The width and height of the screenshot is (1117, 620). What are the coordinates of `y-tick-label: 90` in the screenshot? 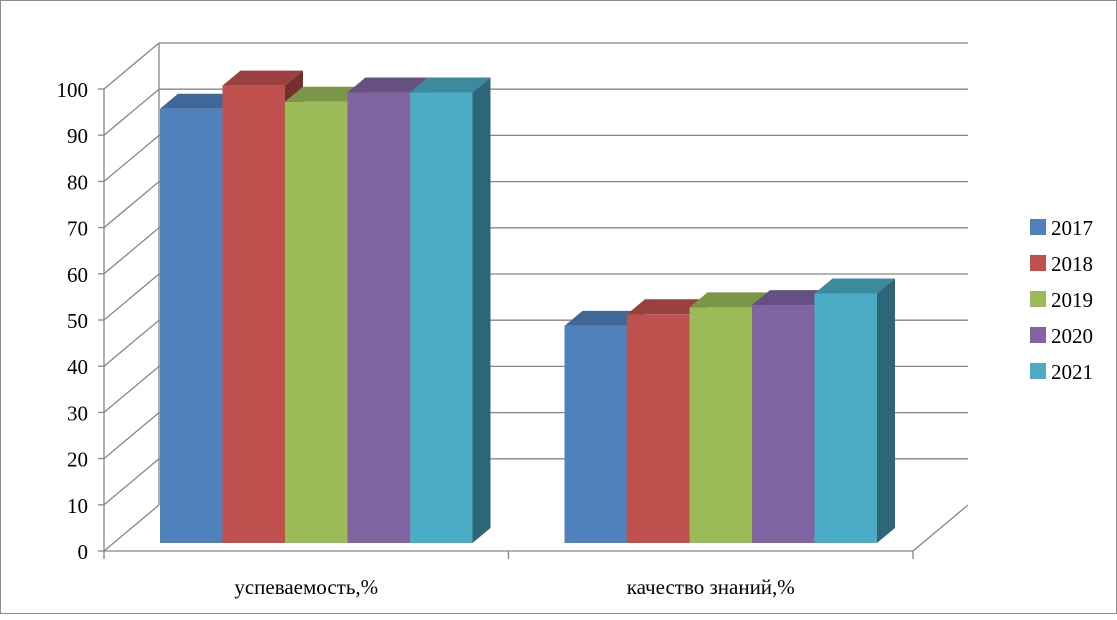 It's located at (77, 136).